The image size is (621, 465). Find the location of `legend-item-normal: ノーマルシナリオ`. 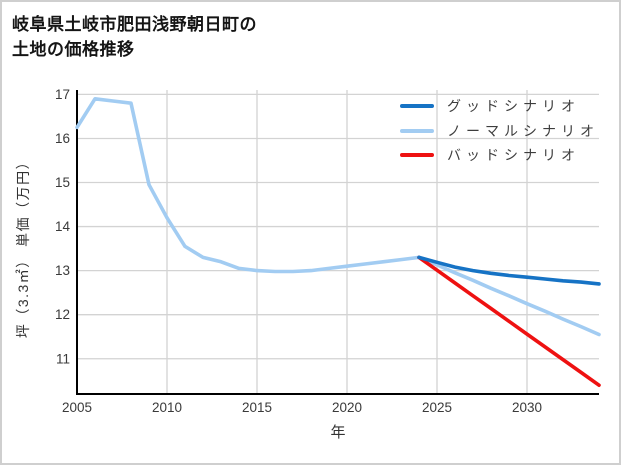

legend-item-normal: ノーマルシナリオ is located at coordinates (499, 131).